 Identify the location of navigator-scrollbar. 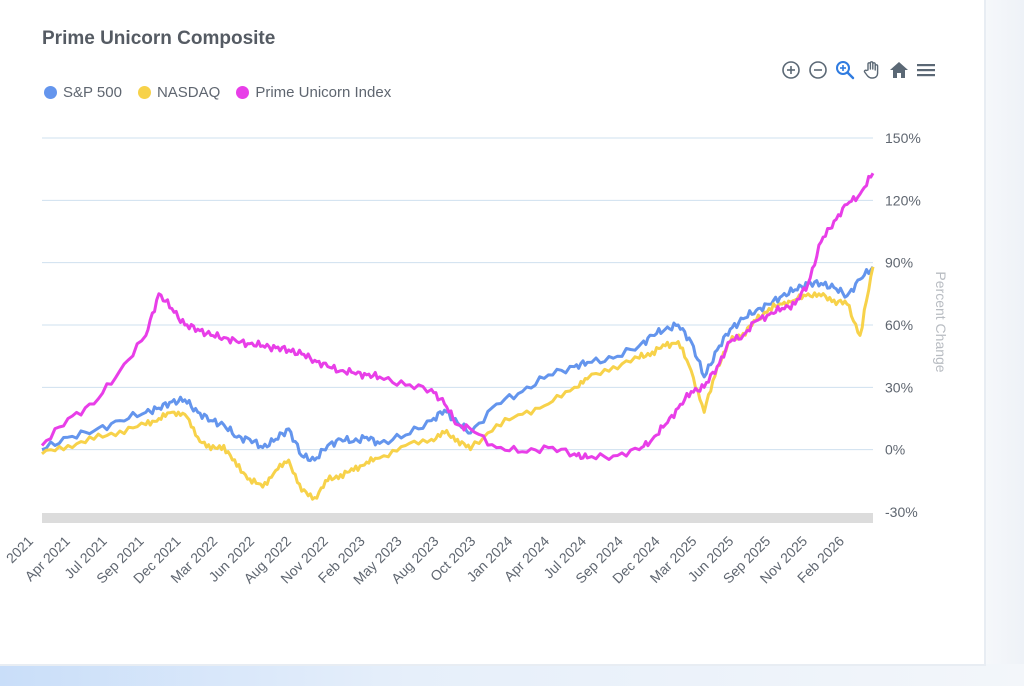
(457, 518).